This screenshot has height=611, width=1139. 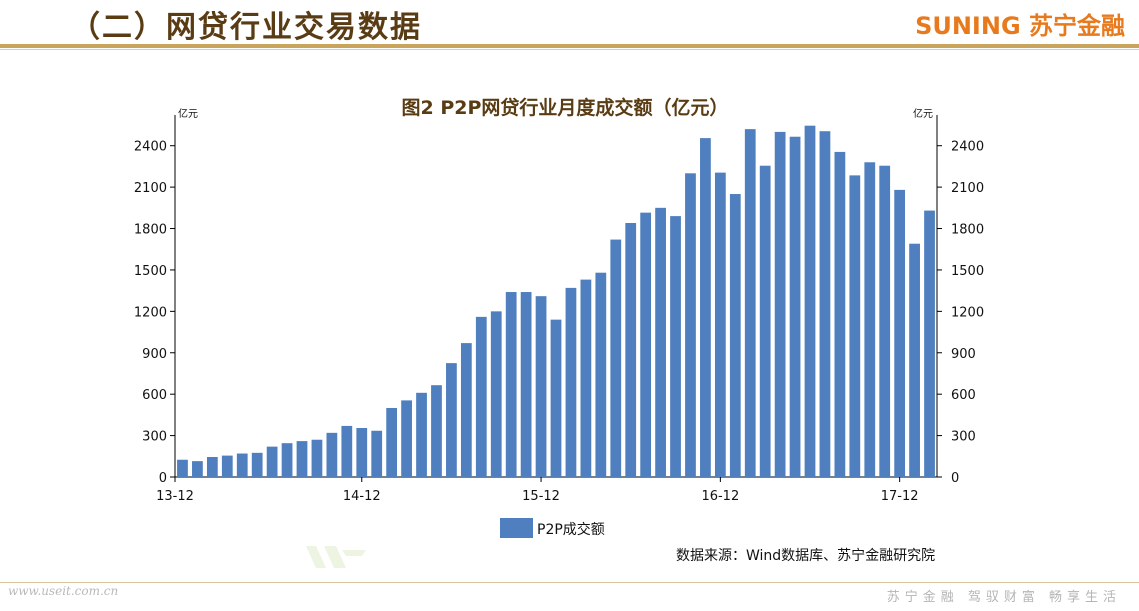 What do you see at coordinates (967, 230) in the screenshot?
I see `right-tick-label: 1800` at bounding box center [967, 230].